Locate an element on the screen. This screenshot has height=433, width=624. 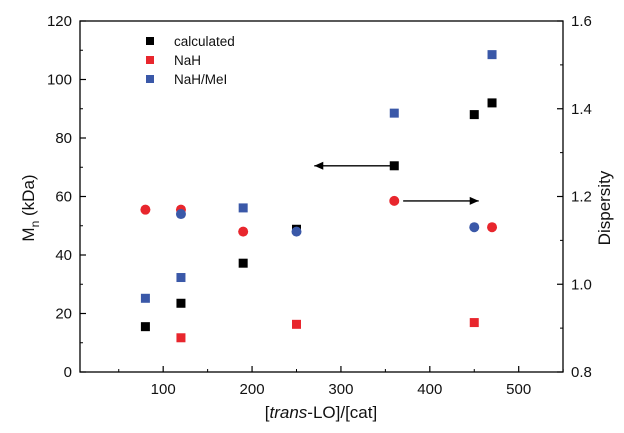
y2-axis-title: Dispersity is located at coordinates (604, 207).